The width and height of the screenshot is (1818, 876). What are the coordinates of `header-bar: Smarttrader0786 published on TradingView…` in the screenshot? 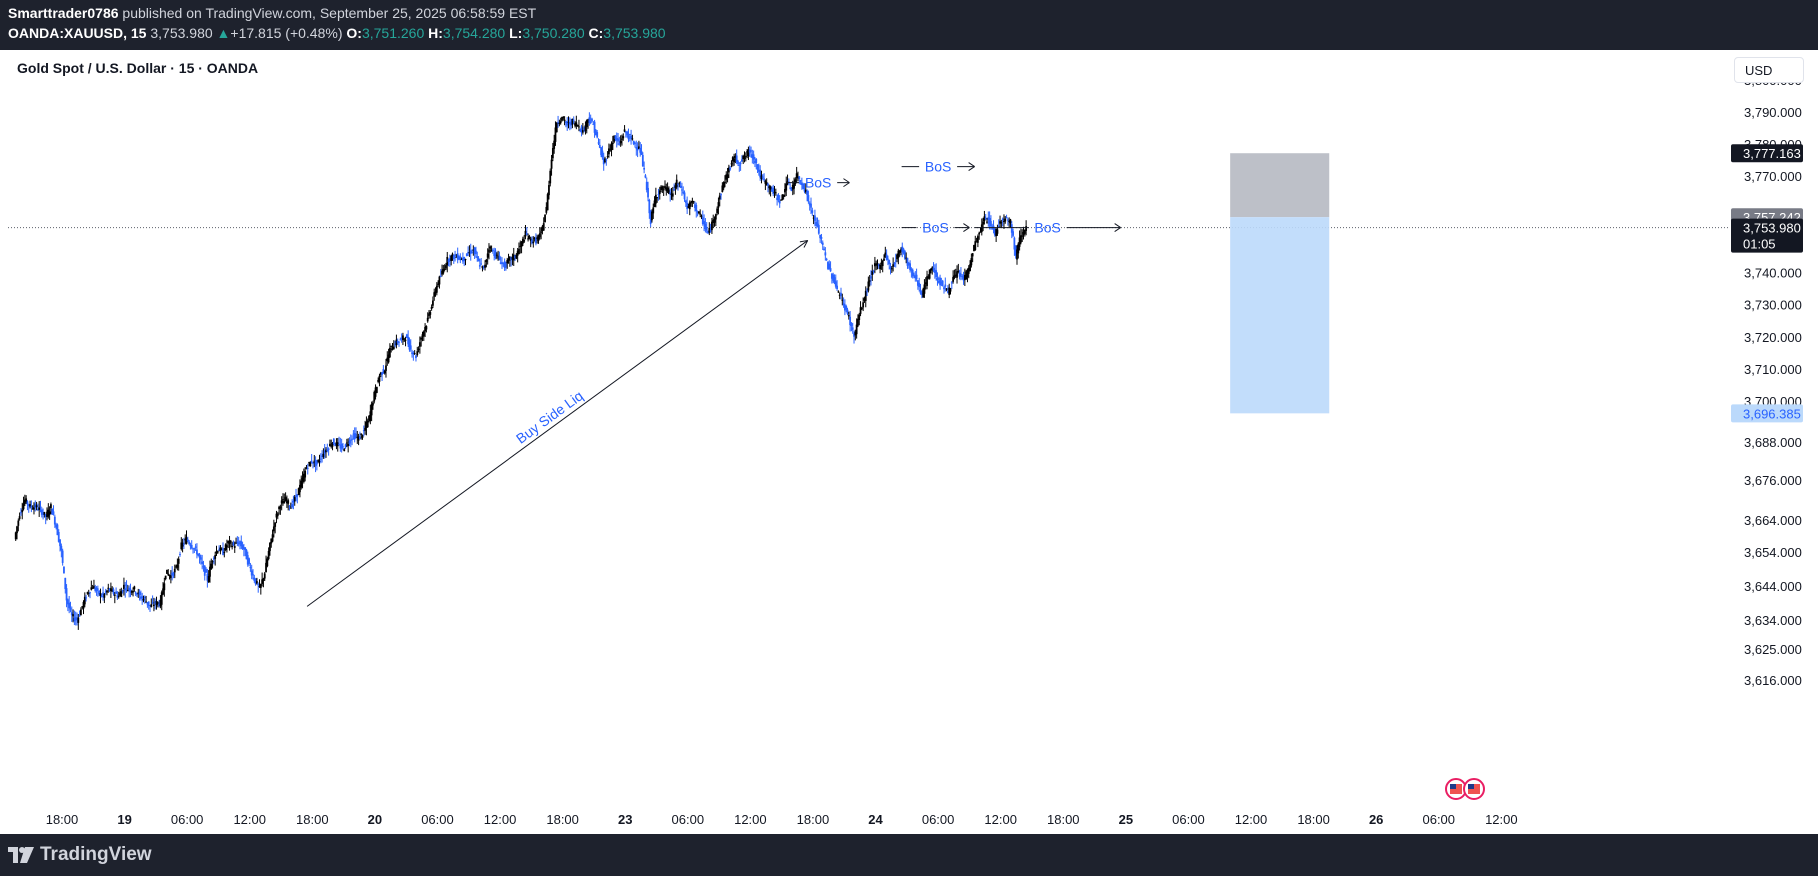 It's located at (909, 25).